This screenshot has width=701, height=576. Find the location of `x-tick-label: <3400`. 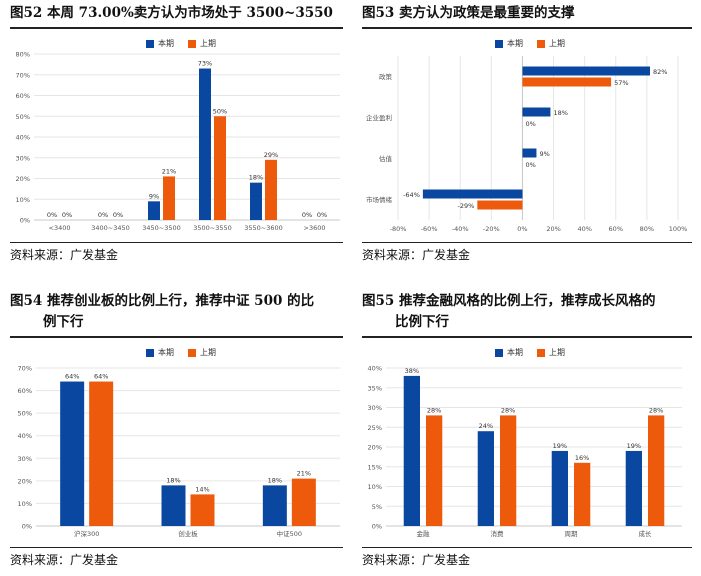

x-tick-label: <3400 is located at coordinates (60, 228).